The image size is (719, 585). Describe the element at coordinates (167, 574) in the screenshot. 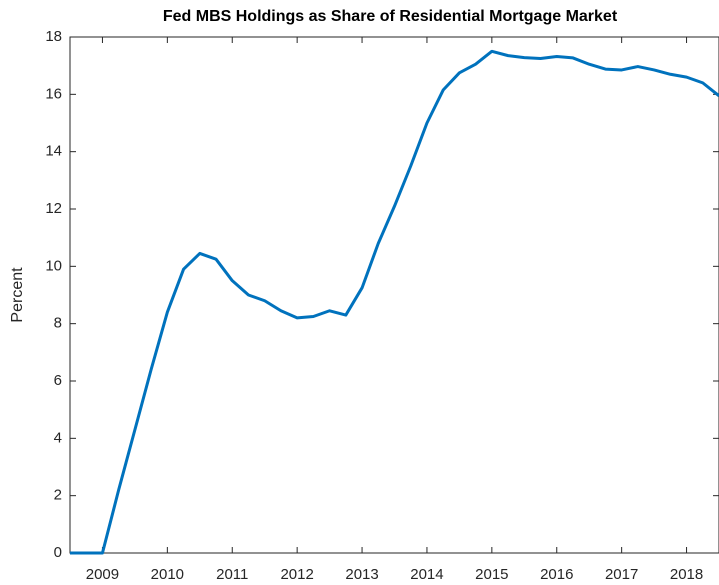

I see `x-tick-label: 2010` at that location.